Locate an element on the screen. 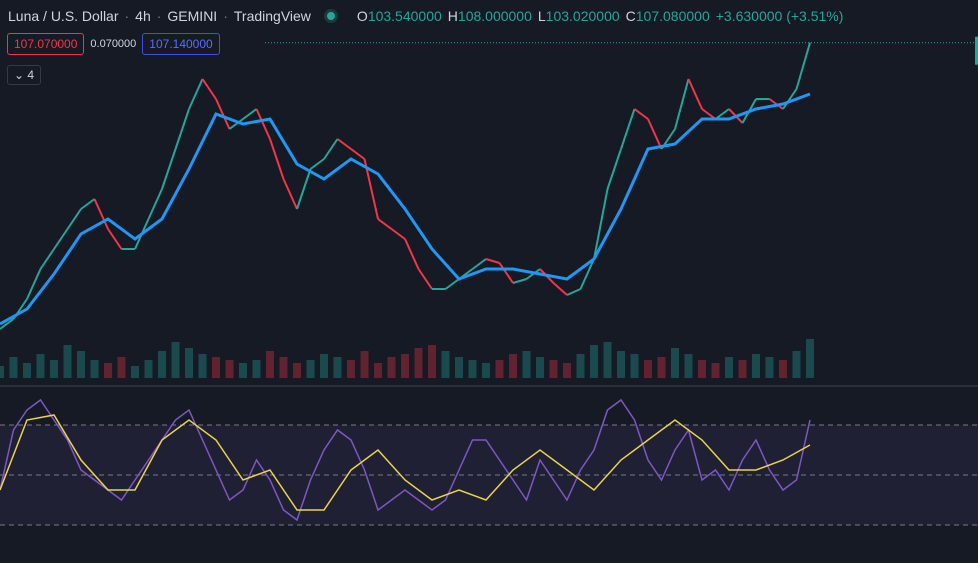 The width and height of the screenshot is (978, 563). ohlc-key: O is located at coordinates (362, 16).